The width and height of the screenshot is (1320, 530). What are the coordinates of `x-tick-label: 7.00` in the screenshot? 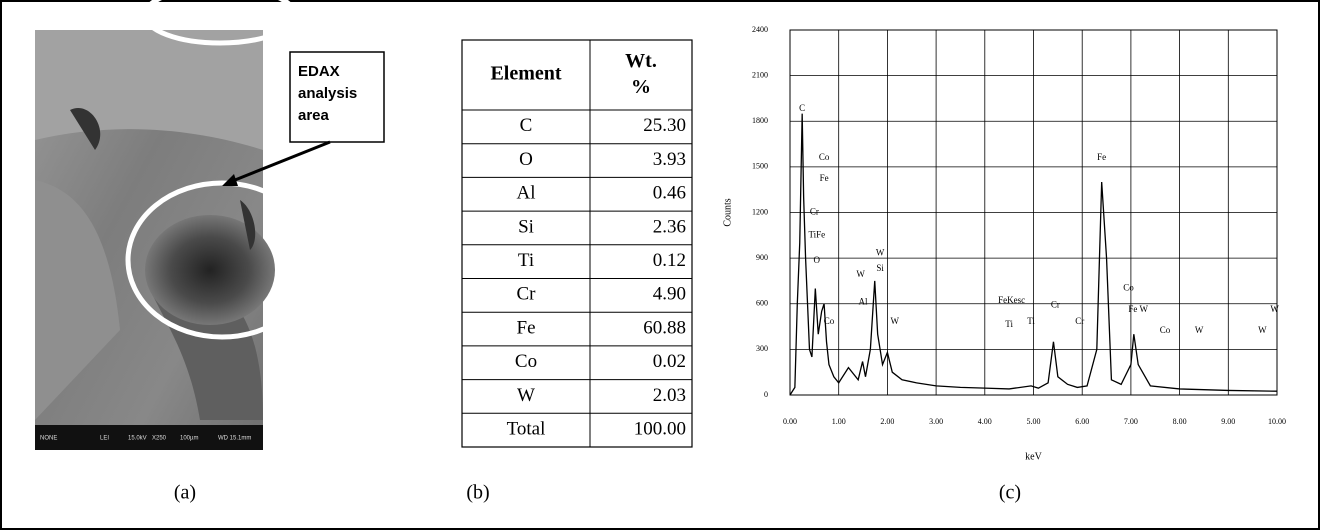 It's located at (1131, 421).